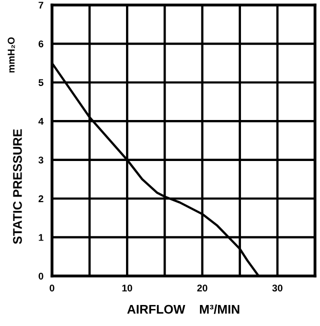  Describe the element at coordinates (183, 309) in the screenshot. I see `x-axis-title: AIRFLOW M³/MIN` at that location.